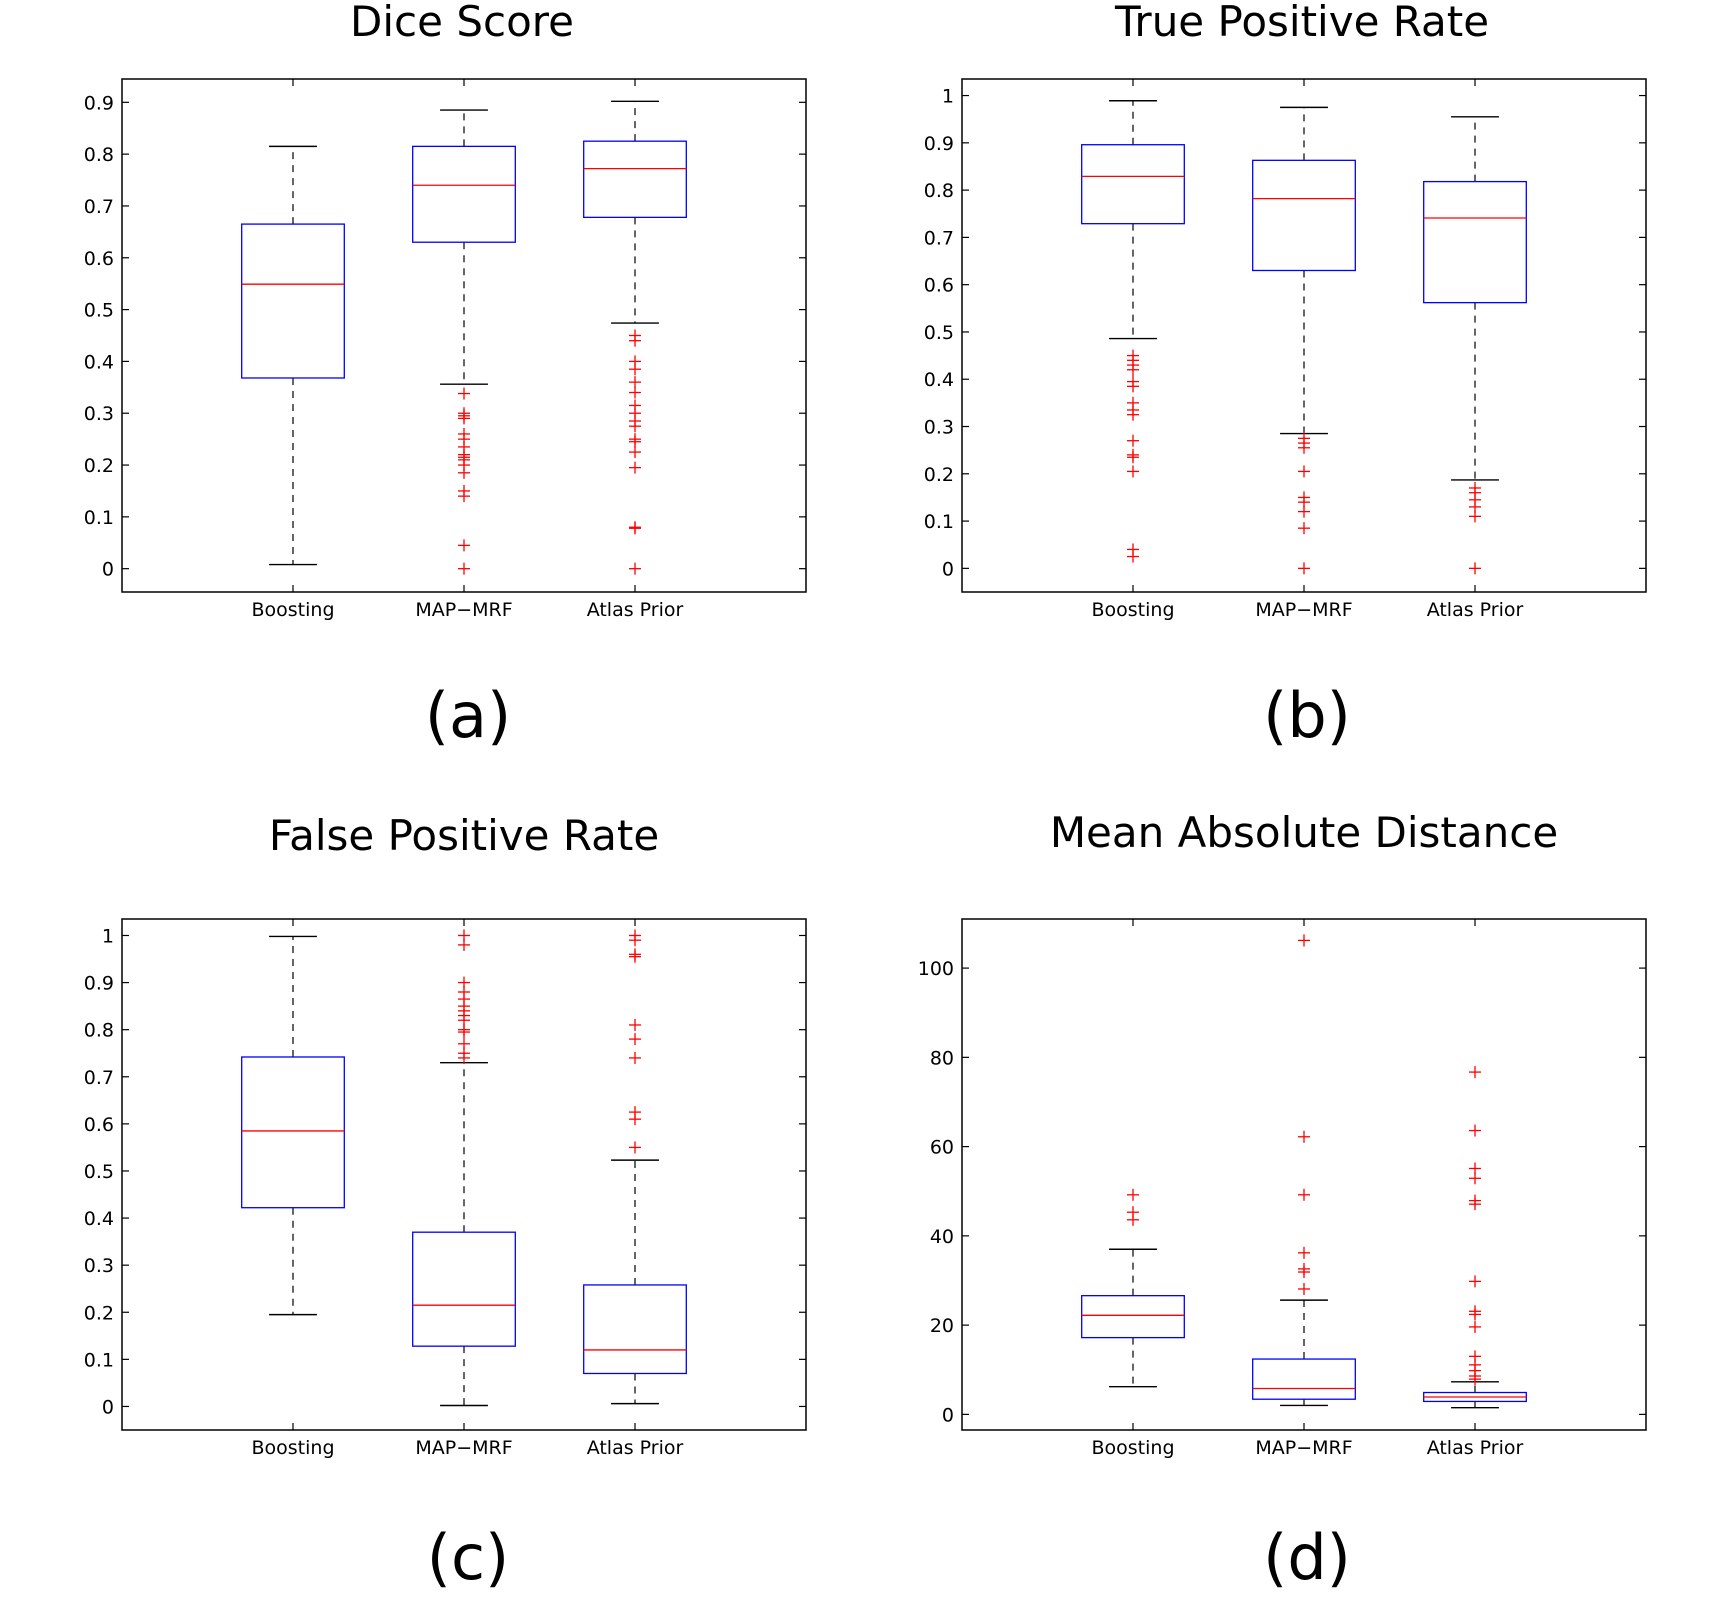 Image resolution: width=1725 pixels, height=1602 pixels. What do you see at coordinates (468, 1557) in the screenshot?
I see `panel-label: (c)` at bounding box center [468, 1557].